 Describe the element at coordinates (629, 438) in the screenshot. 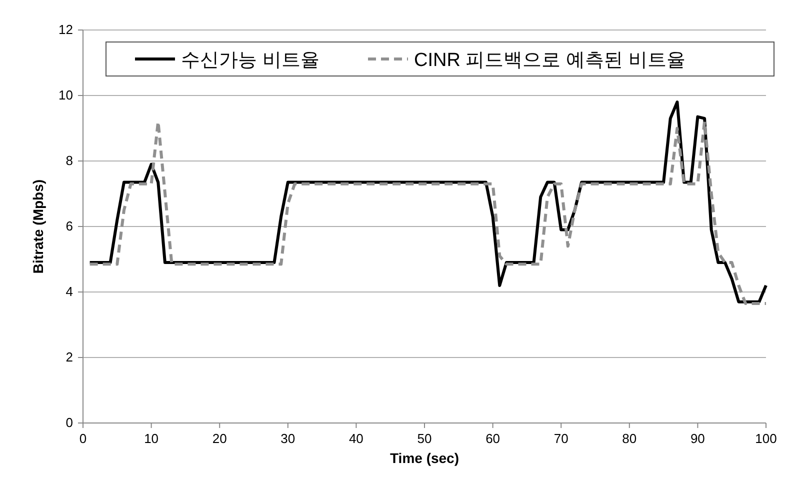

I see `x-tick-label: 80` at that location.